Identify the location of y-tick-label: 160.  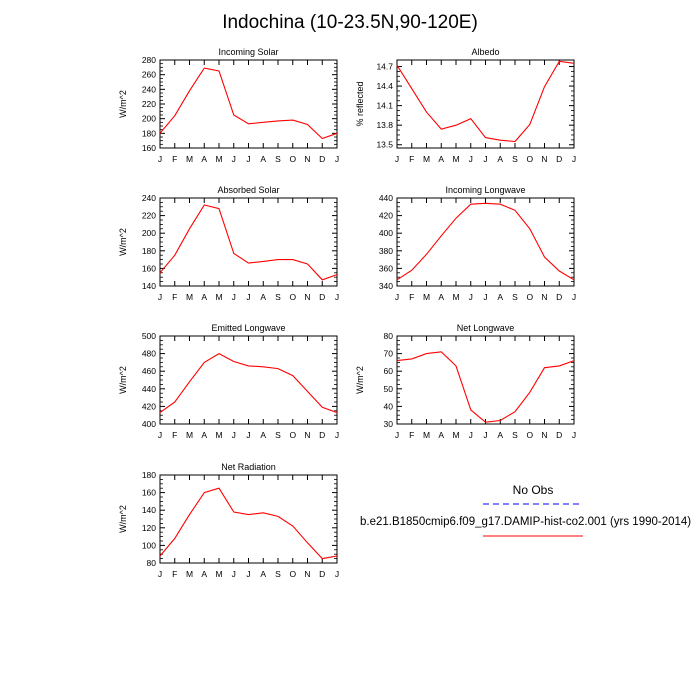
(149, 493).